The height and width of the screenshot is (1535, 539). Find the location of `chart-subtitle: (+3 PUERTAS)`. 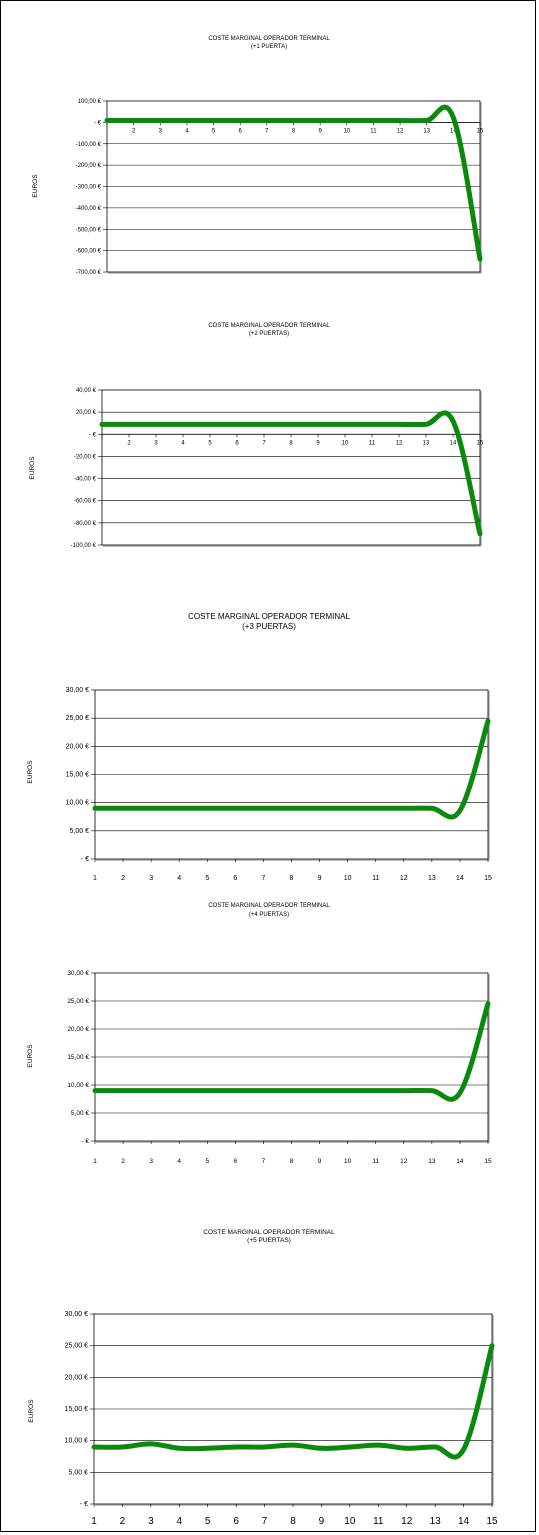

chart-subtitle: (+3 PUERTAS) is located at coordinates (269, 626).